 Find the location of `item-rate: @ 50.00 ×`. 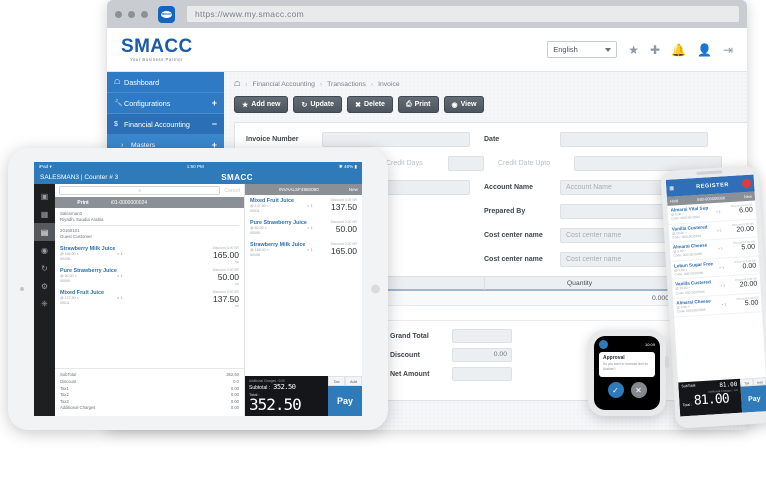

item-rate: @ 50.00 × is located at coordinates (68, 276).